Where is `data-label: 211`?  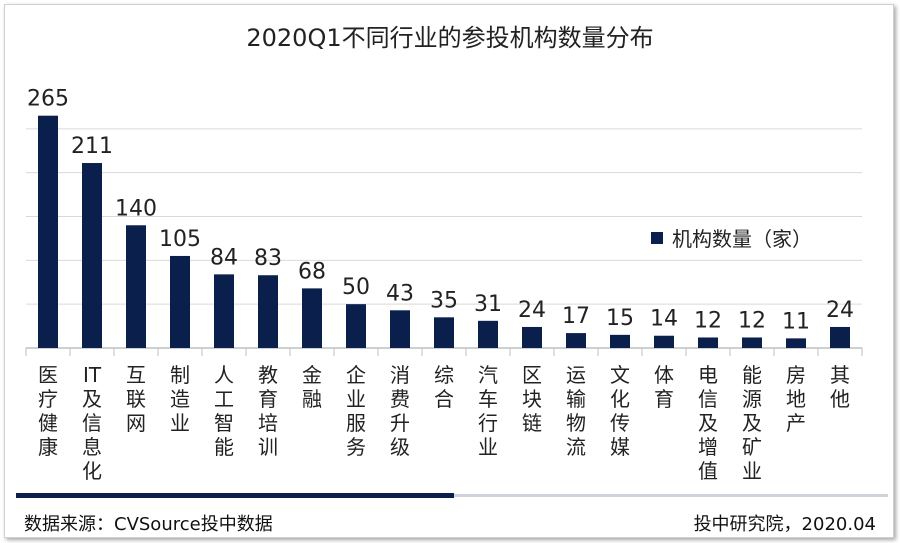
data-label: 211 is located at coordinates (92, 146).